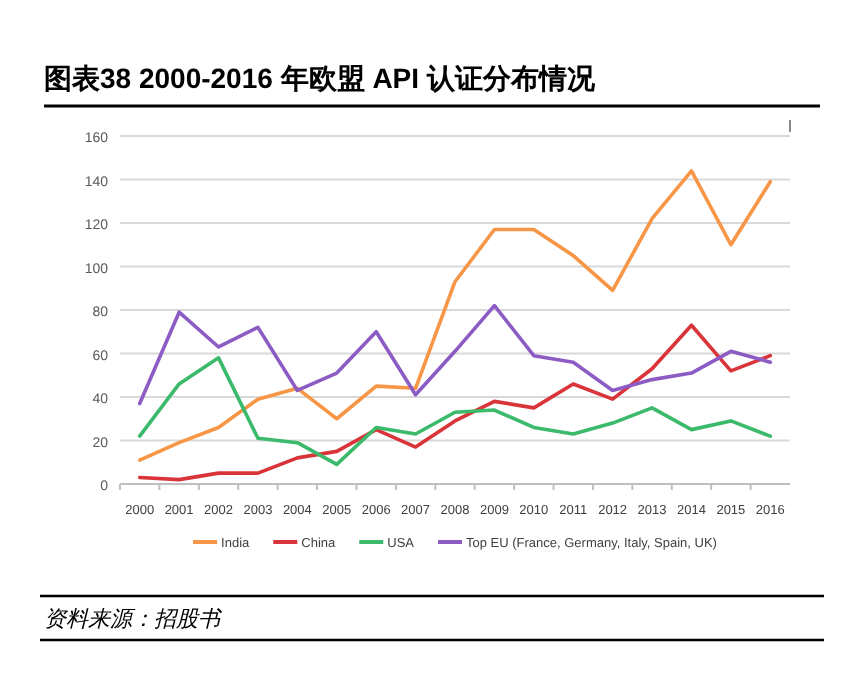 The image size is (864, 684). I want to click on chart-title: 图表38 2000-2016 年欧盟 API 认证分布情况, so click(320, 78).